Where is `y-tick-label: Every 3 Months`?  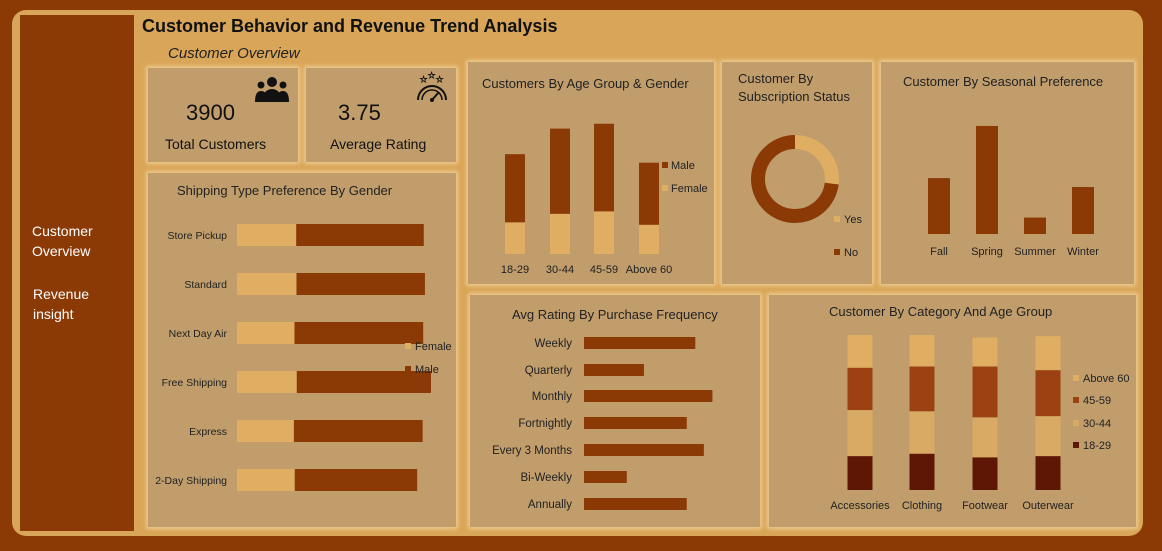 y-tick-label: Every 3 Months is located at coordinates (532, 451).